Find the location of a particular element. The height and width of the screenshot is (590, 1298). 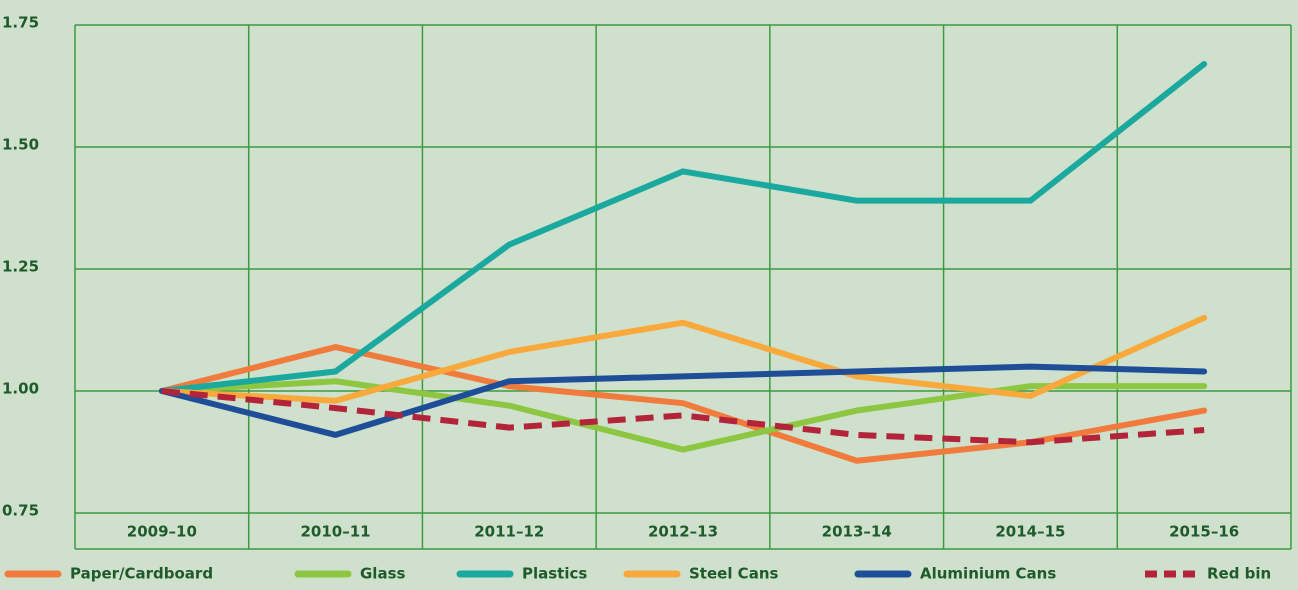

y-tick-label: 1.50 is located at coordinates (20, 145).